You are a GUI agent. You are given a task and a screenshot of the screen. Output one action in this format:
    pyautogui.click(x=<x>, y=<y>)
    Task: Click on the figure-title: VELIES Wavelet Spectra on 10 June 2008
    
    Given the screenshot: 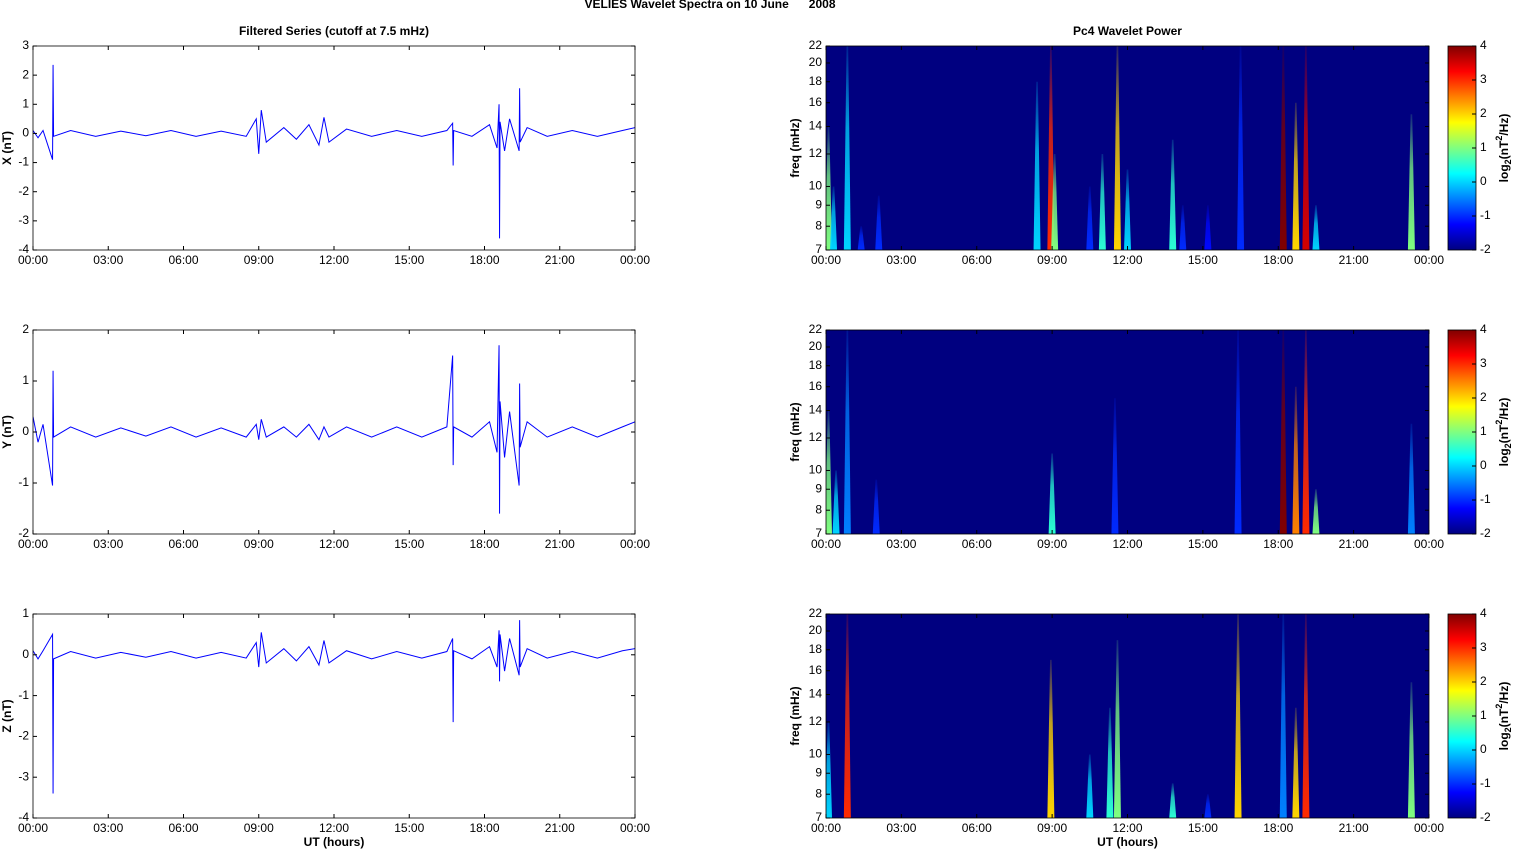 What is the action you would take?
    pyautogui.click(x=710, y=5)
    